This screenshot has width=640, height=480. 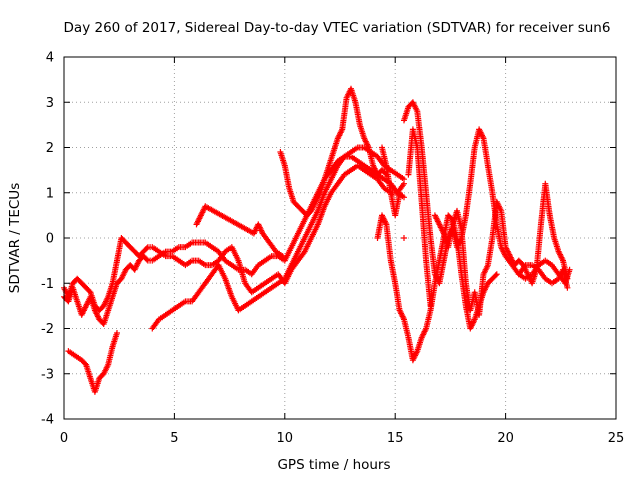 I want to click on x-tick-label: 25, so click(x=616, y=438).